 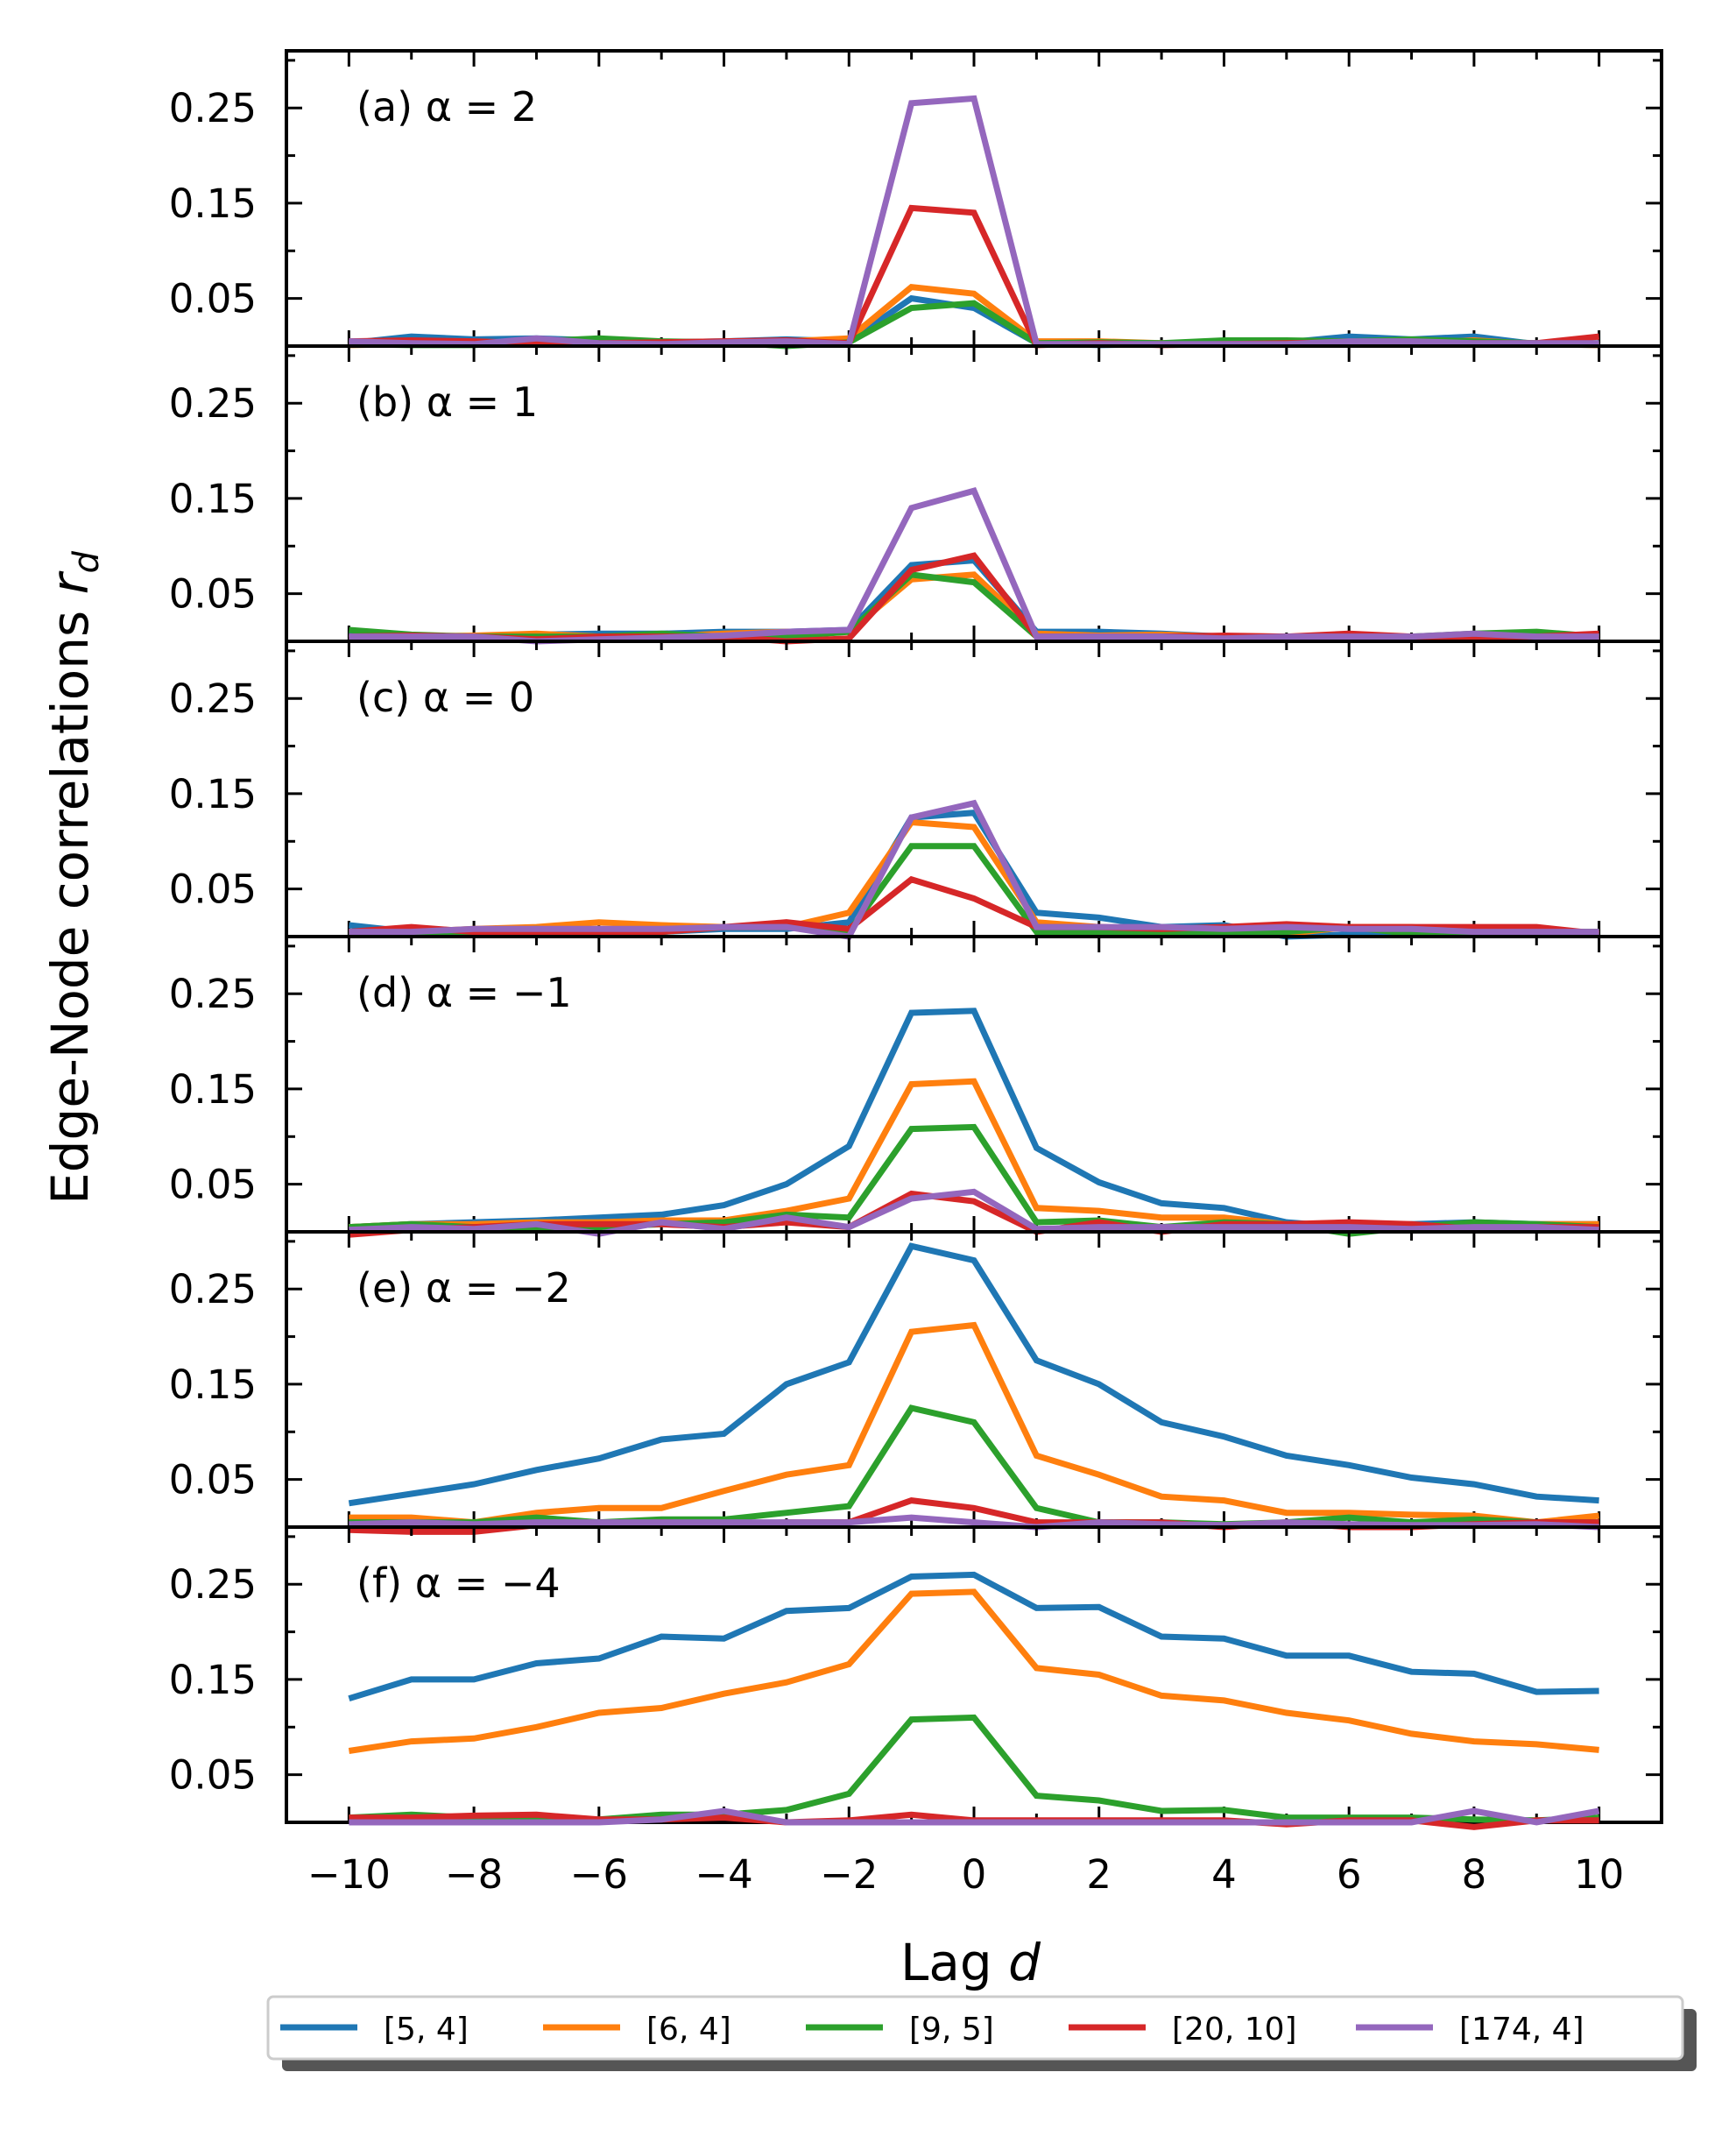 I want to click on panel-label: (b) α = 1, so click(x=447, y=402).